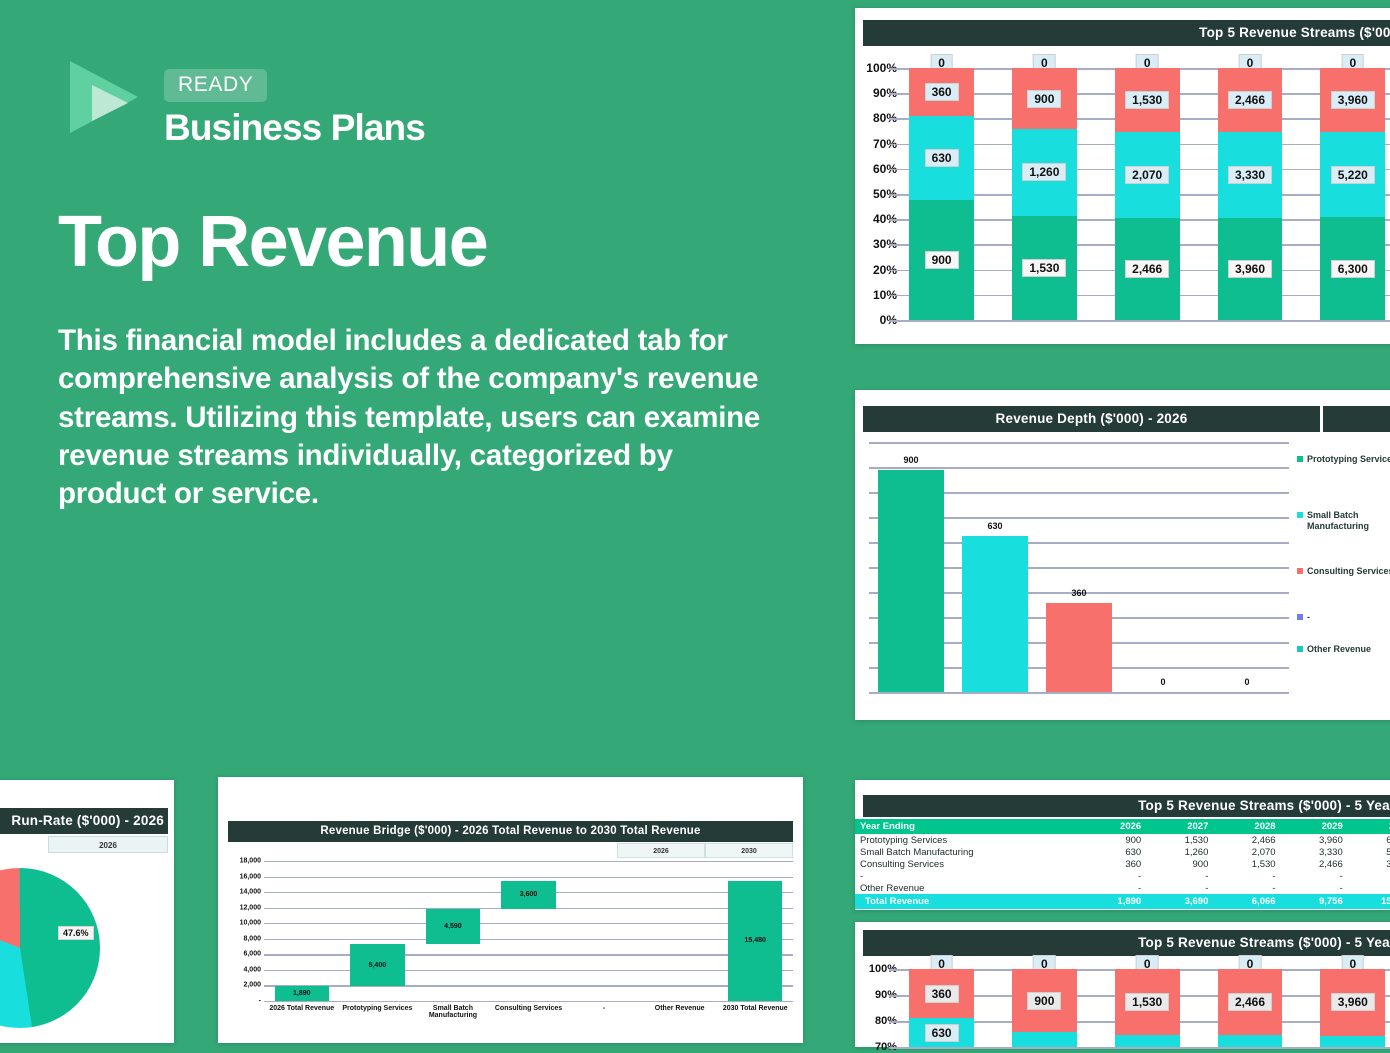 Image resolution: width=1390 pixels, height=1053 pixels. I want to click on segment-label: 1,260, so click(1044, 172).